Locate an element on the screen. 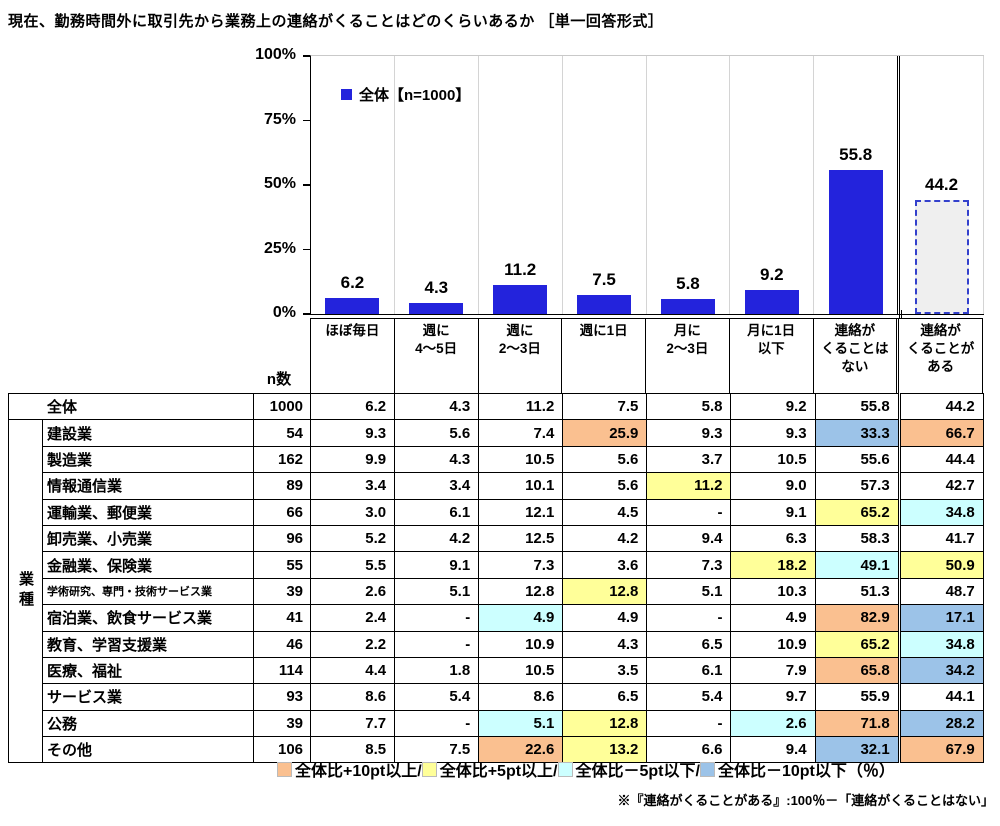  table-row: 宿泊業、飲食サービス業 41 2.4-4.9 4.9-4.9 82.9 17.1 is located at coordinates (496, 618).